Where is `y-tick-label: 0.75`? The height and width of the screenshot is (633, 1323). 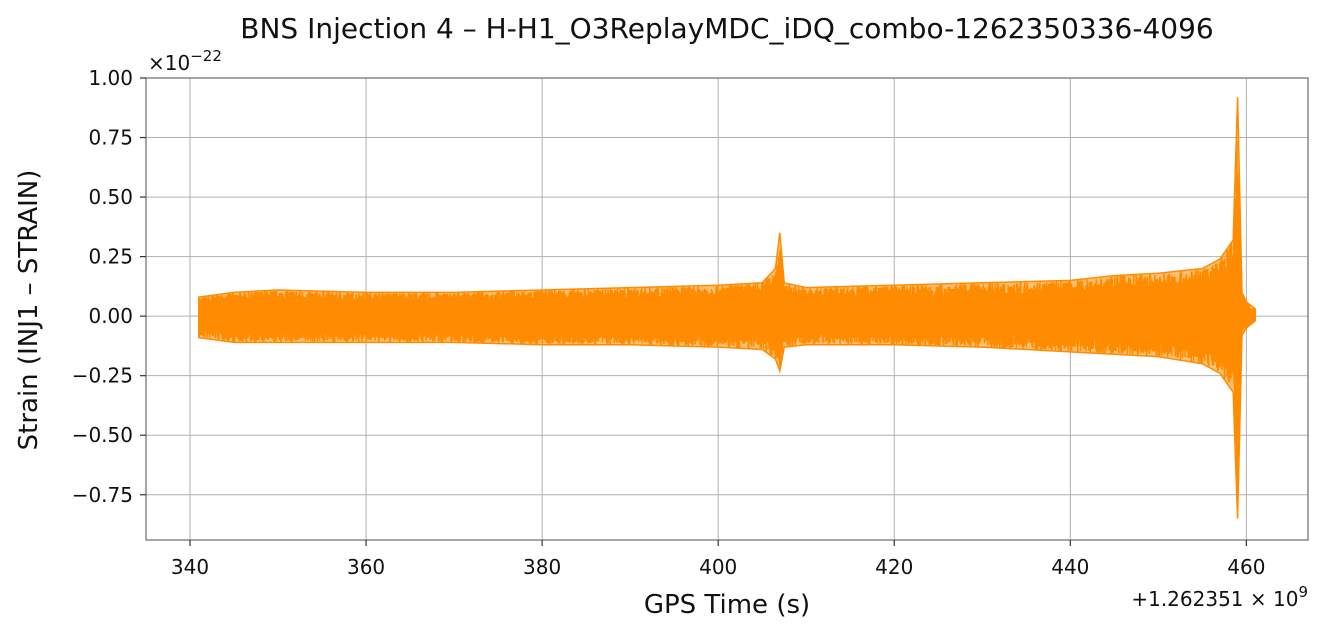 y-tick-label: 0.75 is located at coordinates (110, 138).